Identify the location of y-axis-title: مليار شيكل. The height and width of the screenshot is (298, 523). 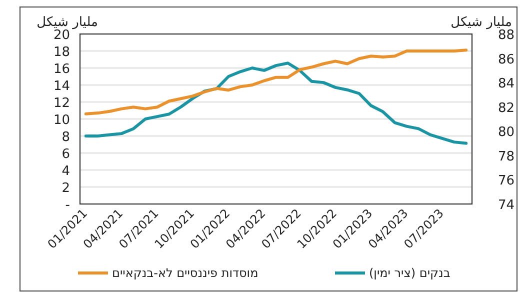
(67, 22).